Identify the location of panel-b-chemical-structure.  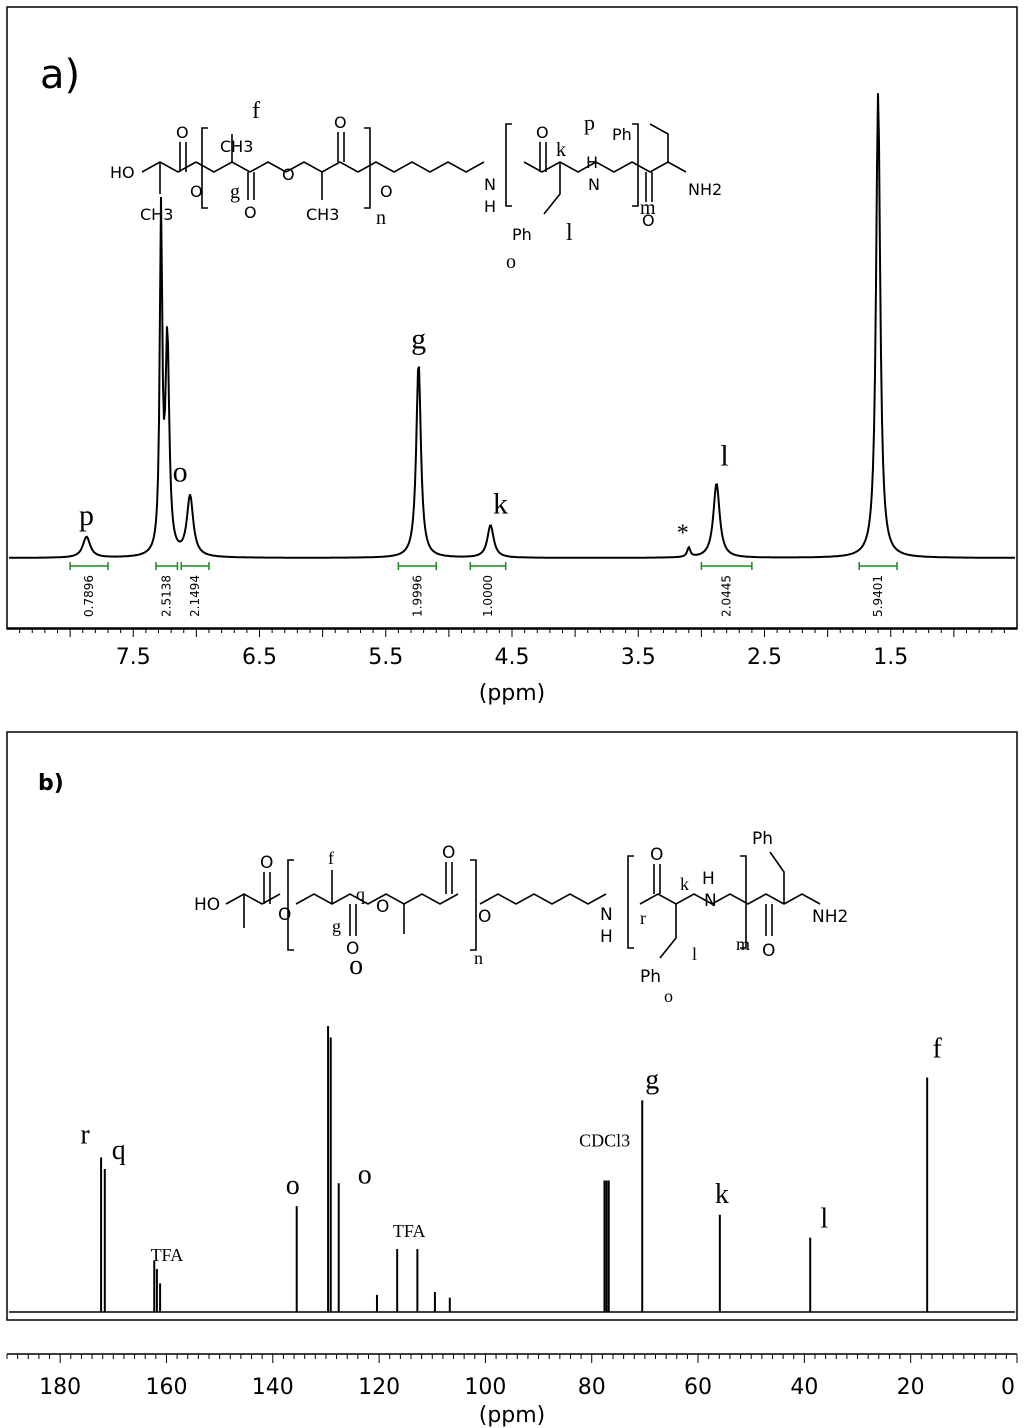
(523, 905).